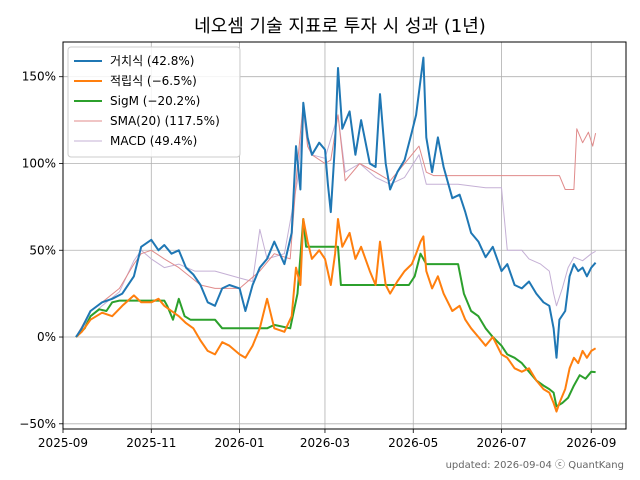 The image size is (640, 480). I want to click on x-tick-label: 2026-01, so click(240, 443).